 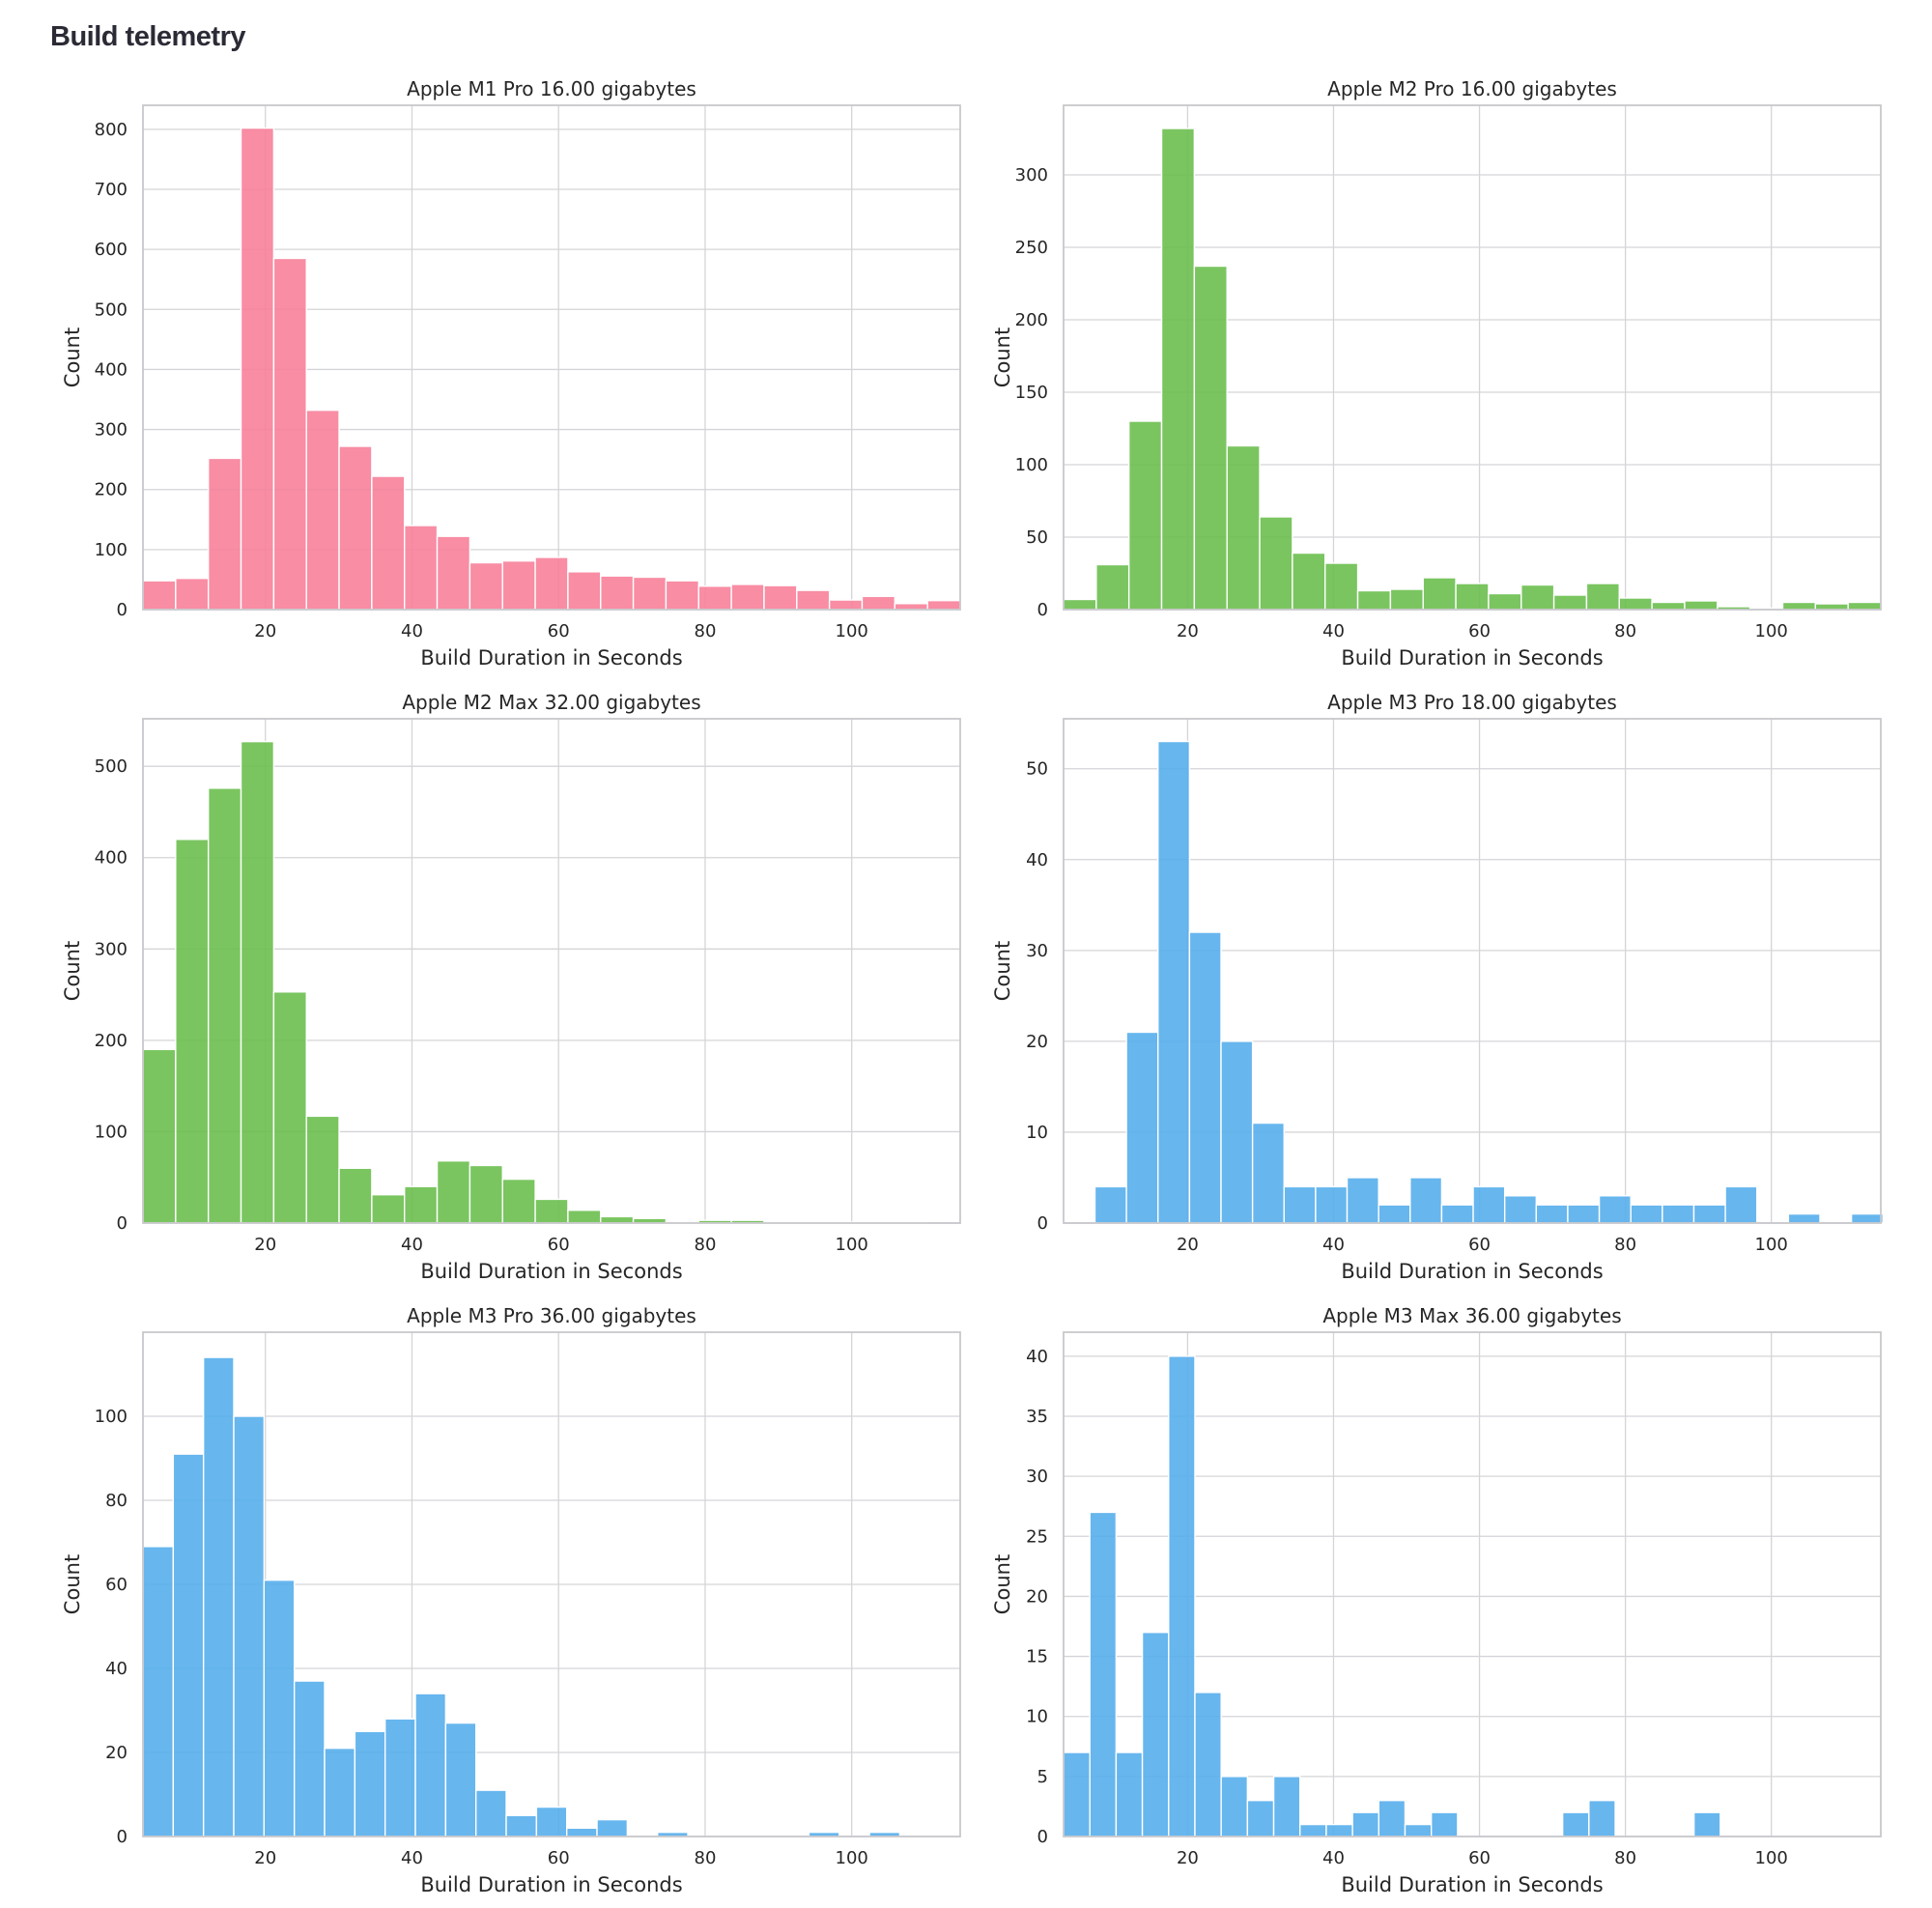 What do you see at coordinates (1031, 248) in the screenshot?
I see `y-tick-label: 250` at bounding box center [1031, 248].